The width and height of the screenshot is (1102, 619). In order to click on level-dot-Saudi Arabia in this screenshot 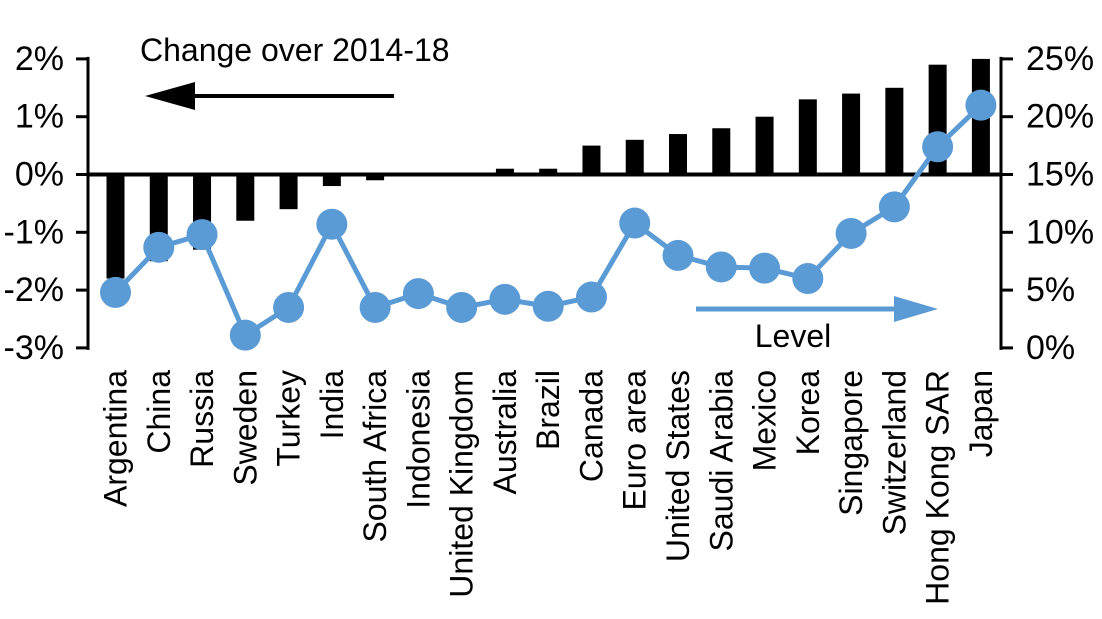, I will do `click(721, 267)`.